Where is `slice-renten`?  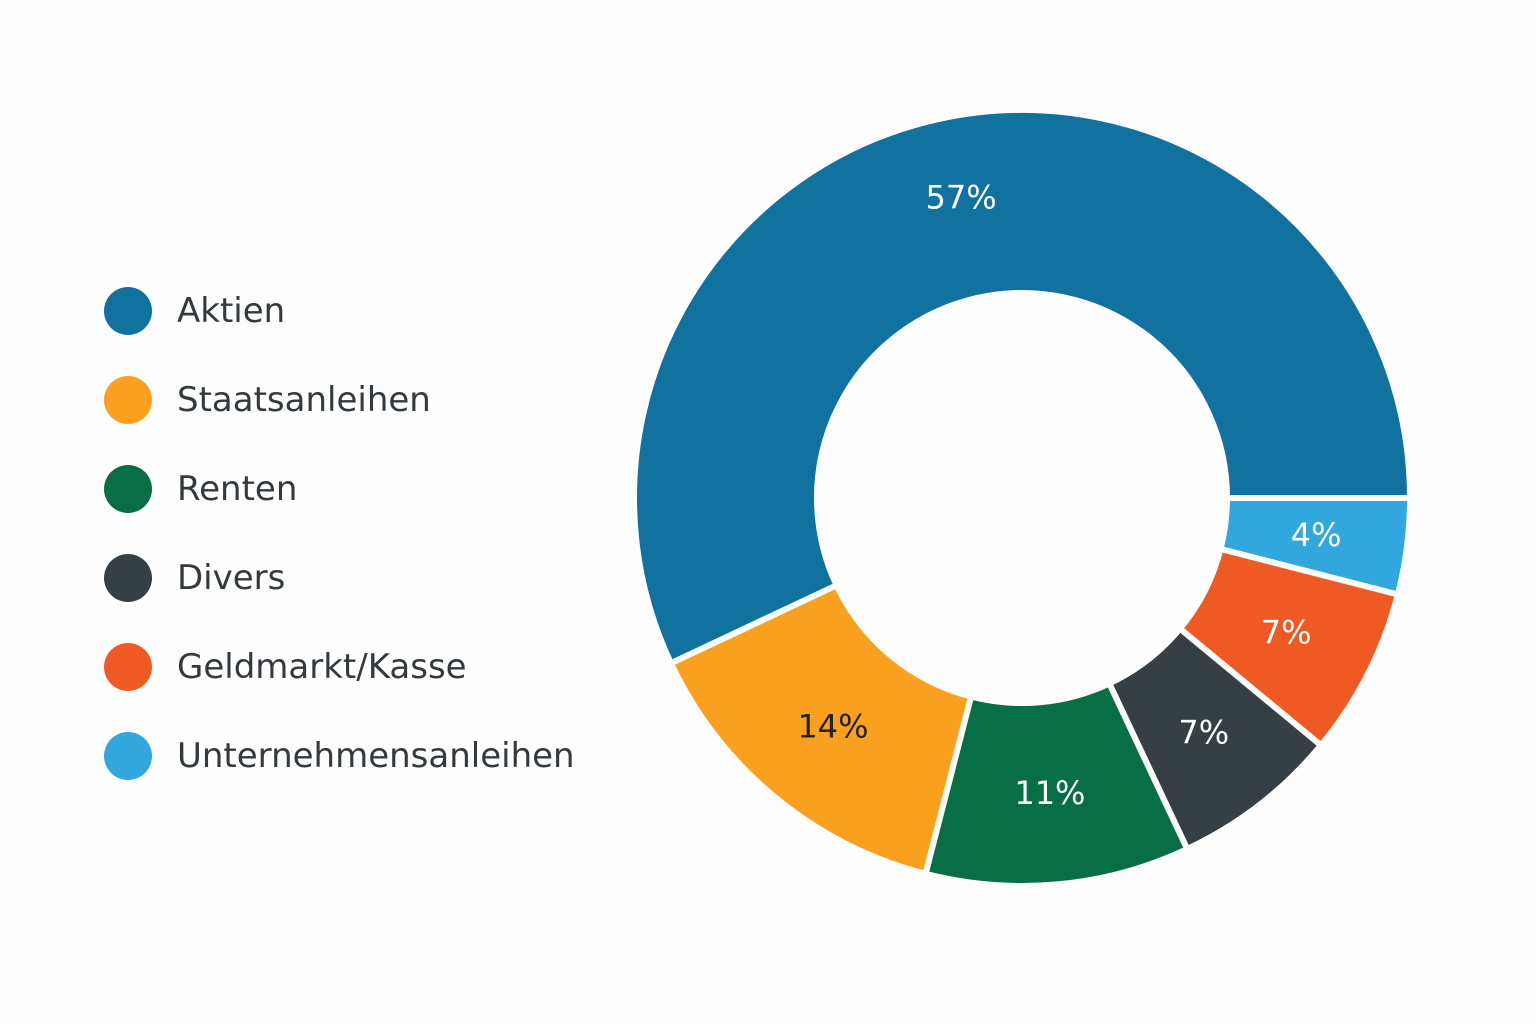 slice-renten is located at coordinates (1056, 784).